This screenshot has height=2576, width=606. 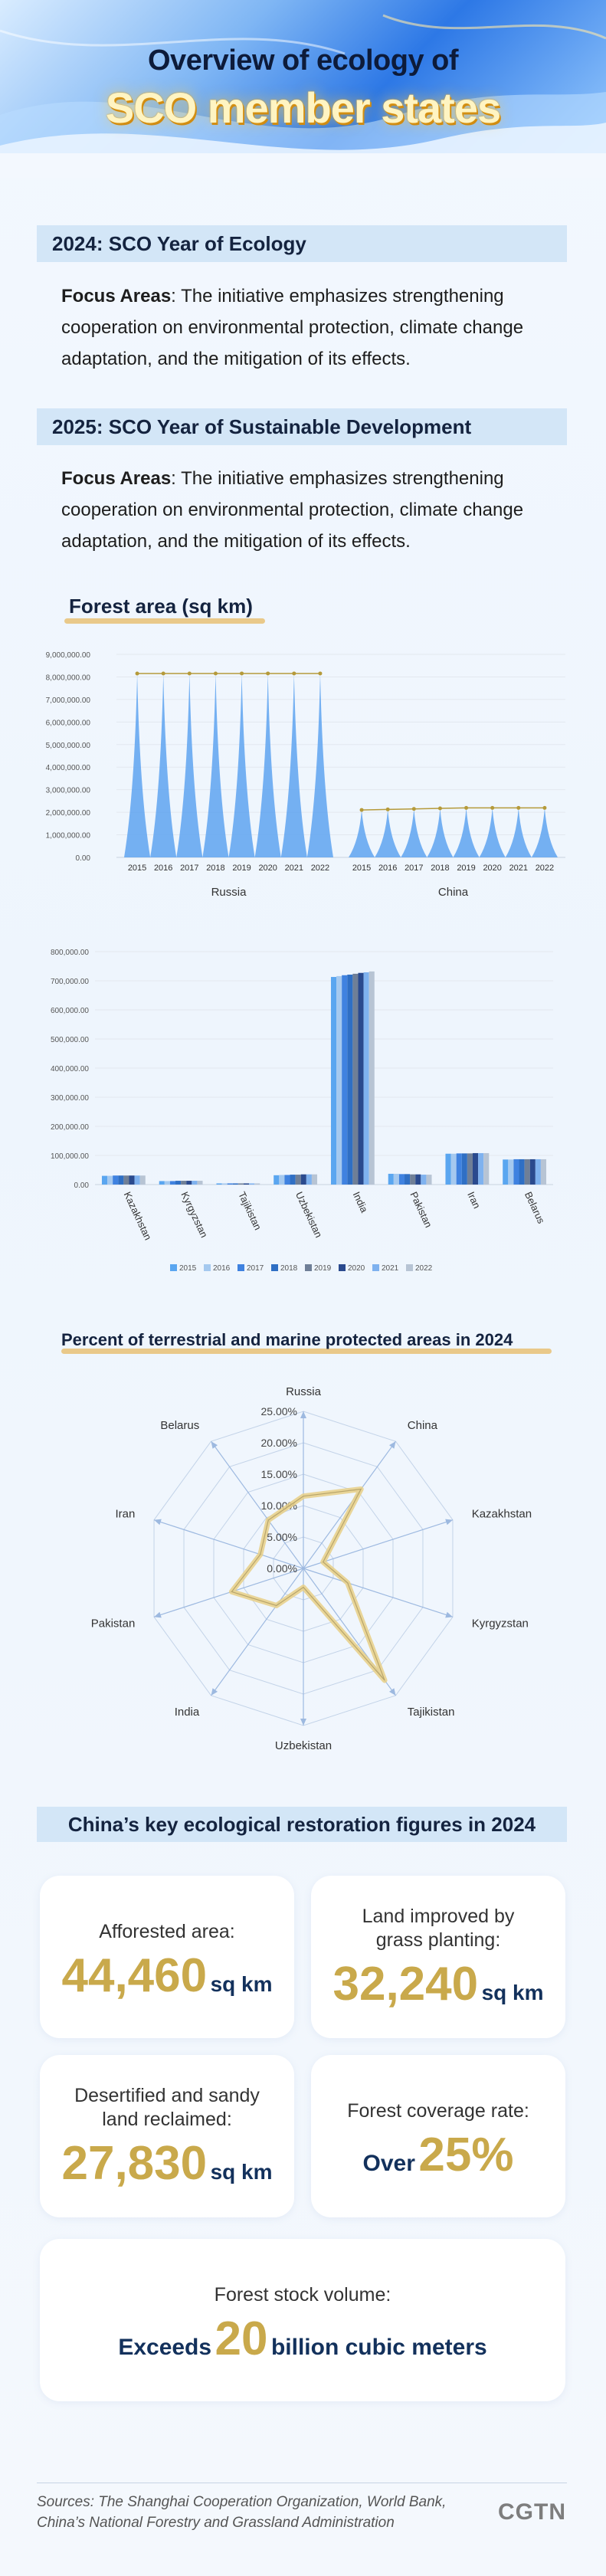 I want to click on radar-tick-label: 25.00%, so click(x=279, y=1411).